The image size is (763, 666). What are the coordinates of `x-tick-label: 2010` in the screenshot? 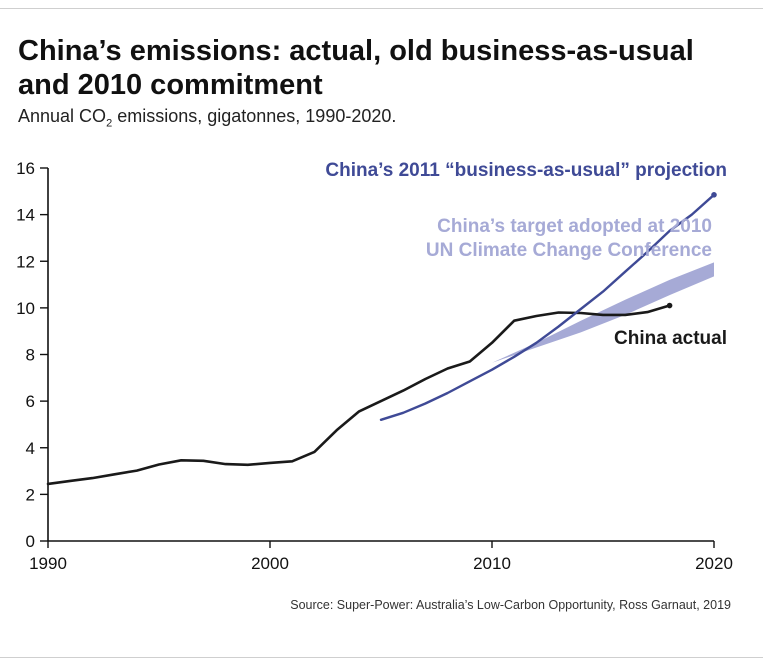 It's located at (492, 563).